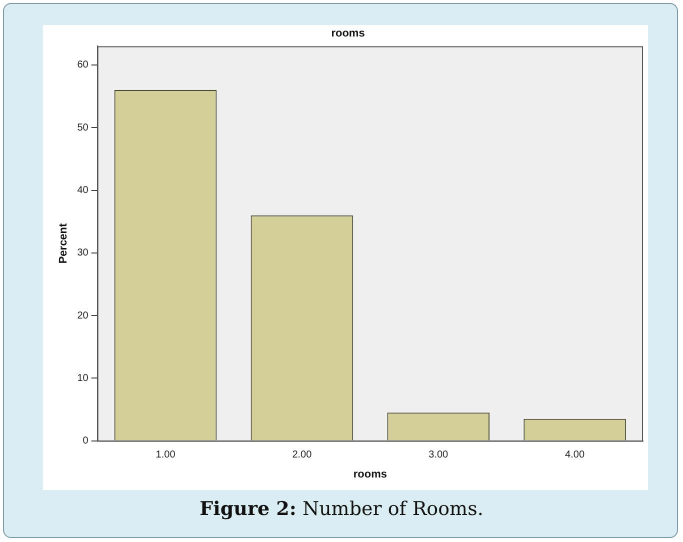 Image resolution: width=683 pixels, height=542 pixels. Describe the element at coordinates (341, 509) in the screenshot. I see `caption: Figure 2: Number of Rooms.` at that location.